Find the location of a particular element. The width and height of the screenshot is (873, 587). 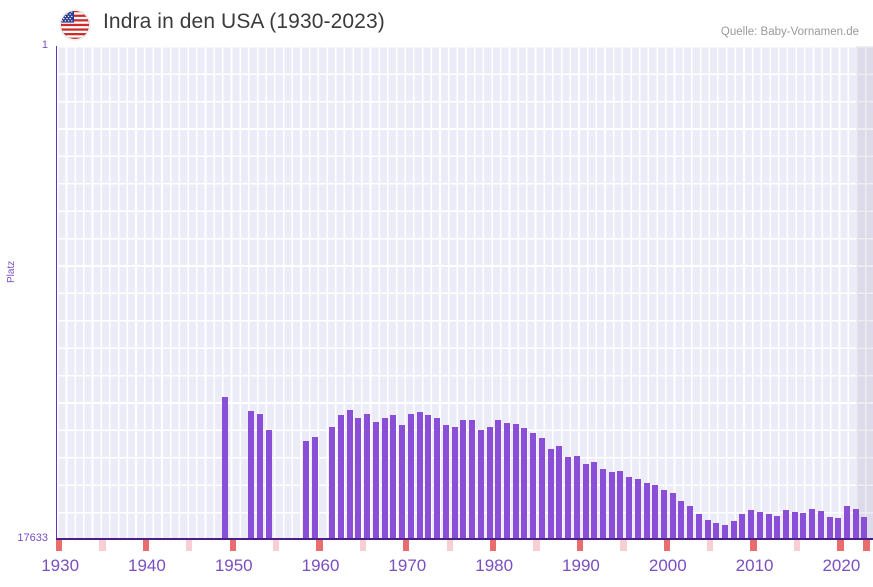

bar-1980 is located at coordinates (498, 479).